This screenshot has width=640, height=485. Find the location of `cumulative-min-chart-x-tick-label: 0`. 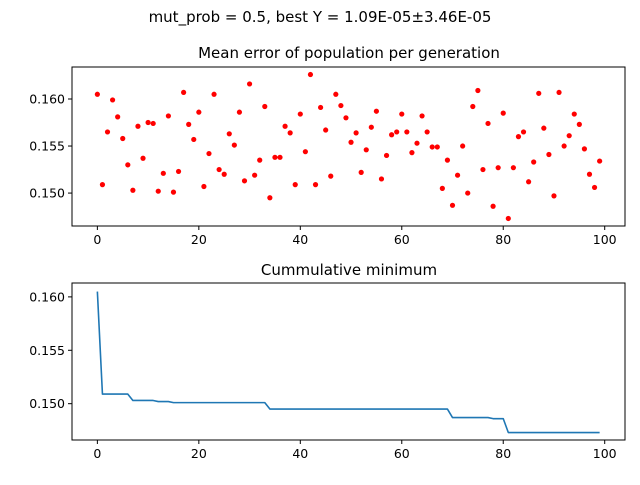

cumulative-min-chart-x-tick-label: 0 is located at coordinates (97, 453).